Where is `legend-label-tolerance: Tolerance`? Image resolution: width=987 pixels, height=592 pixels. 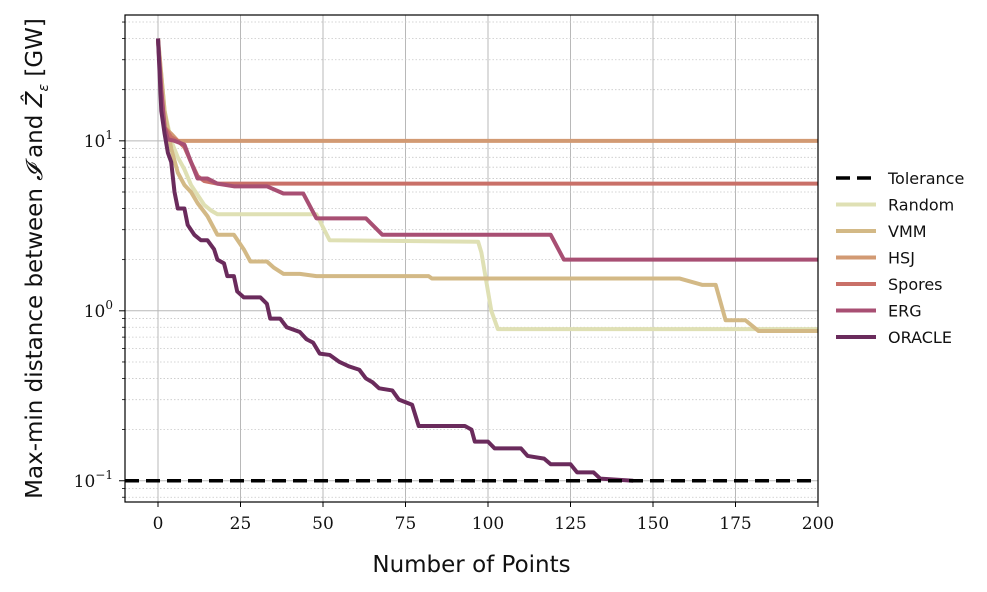 legend-label-tolerance: Tolerance is located at coordinates (925, 178).